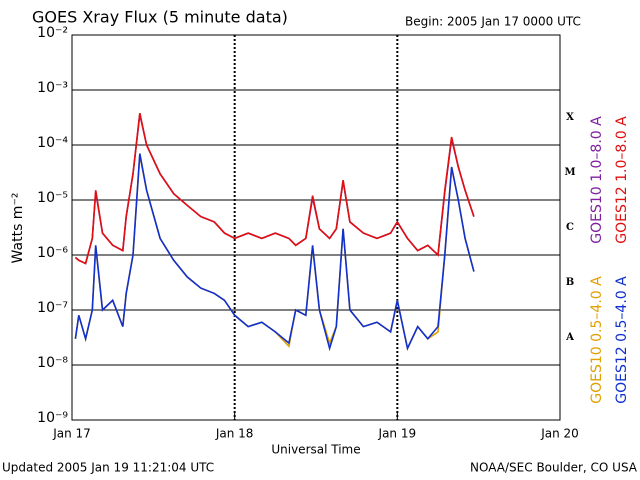 This screenshot has height=480, width=640. I want to click on legend-entry: GOES12 1.0–8.0 A, so click(622, 180).